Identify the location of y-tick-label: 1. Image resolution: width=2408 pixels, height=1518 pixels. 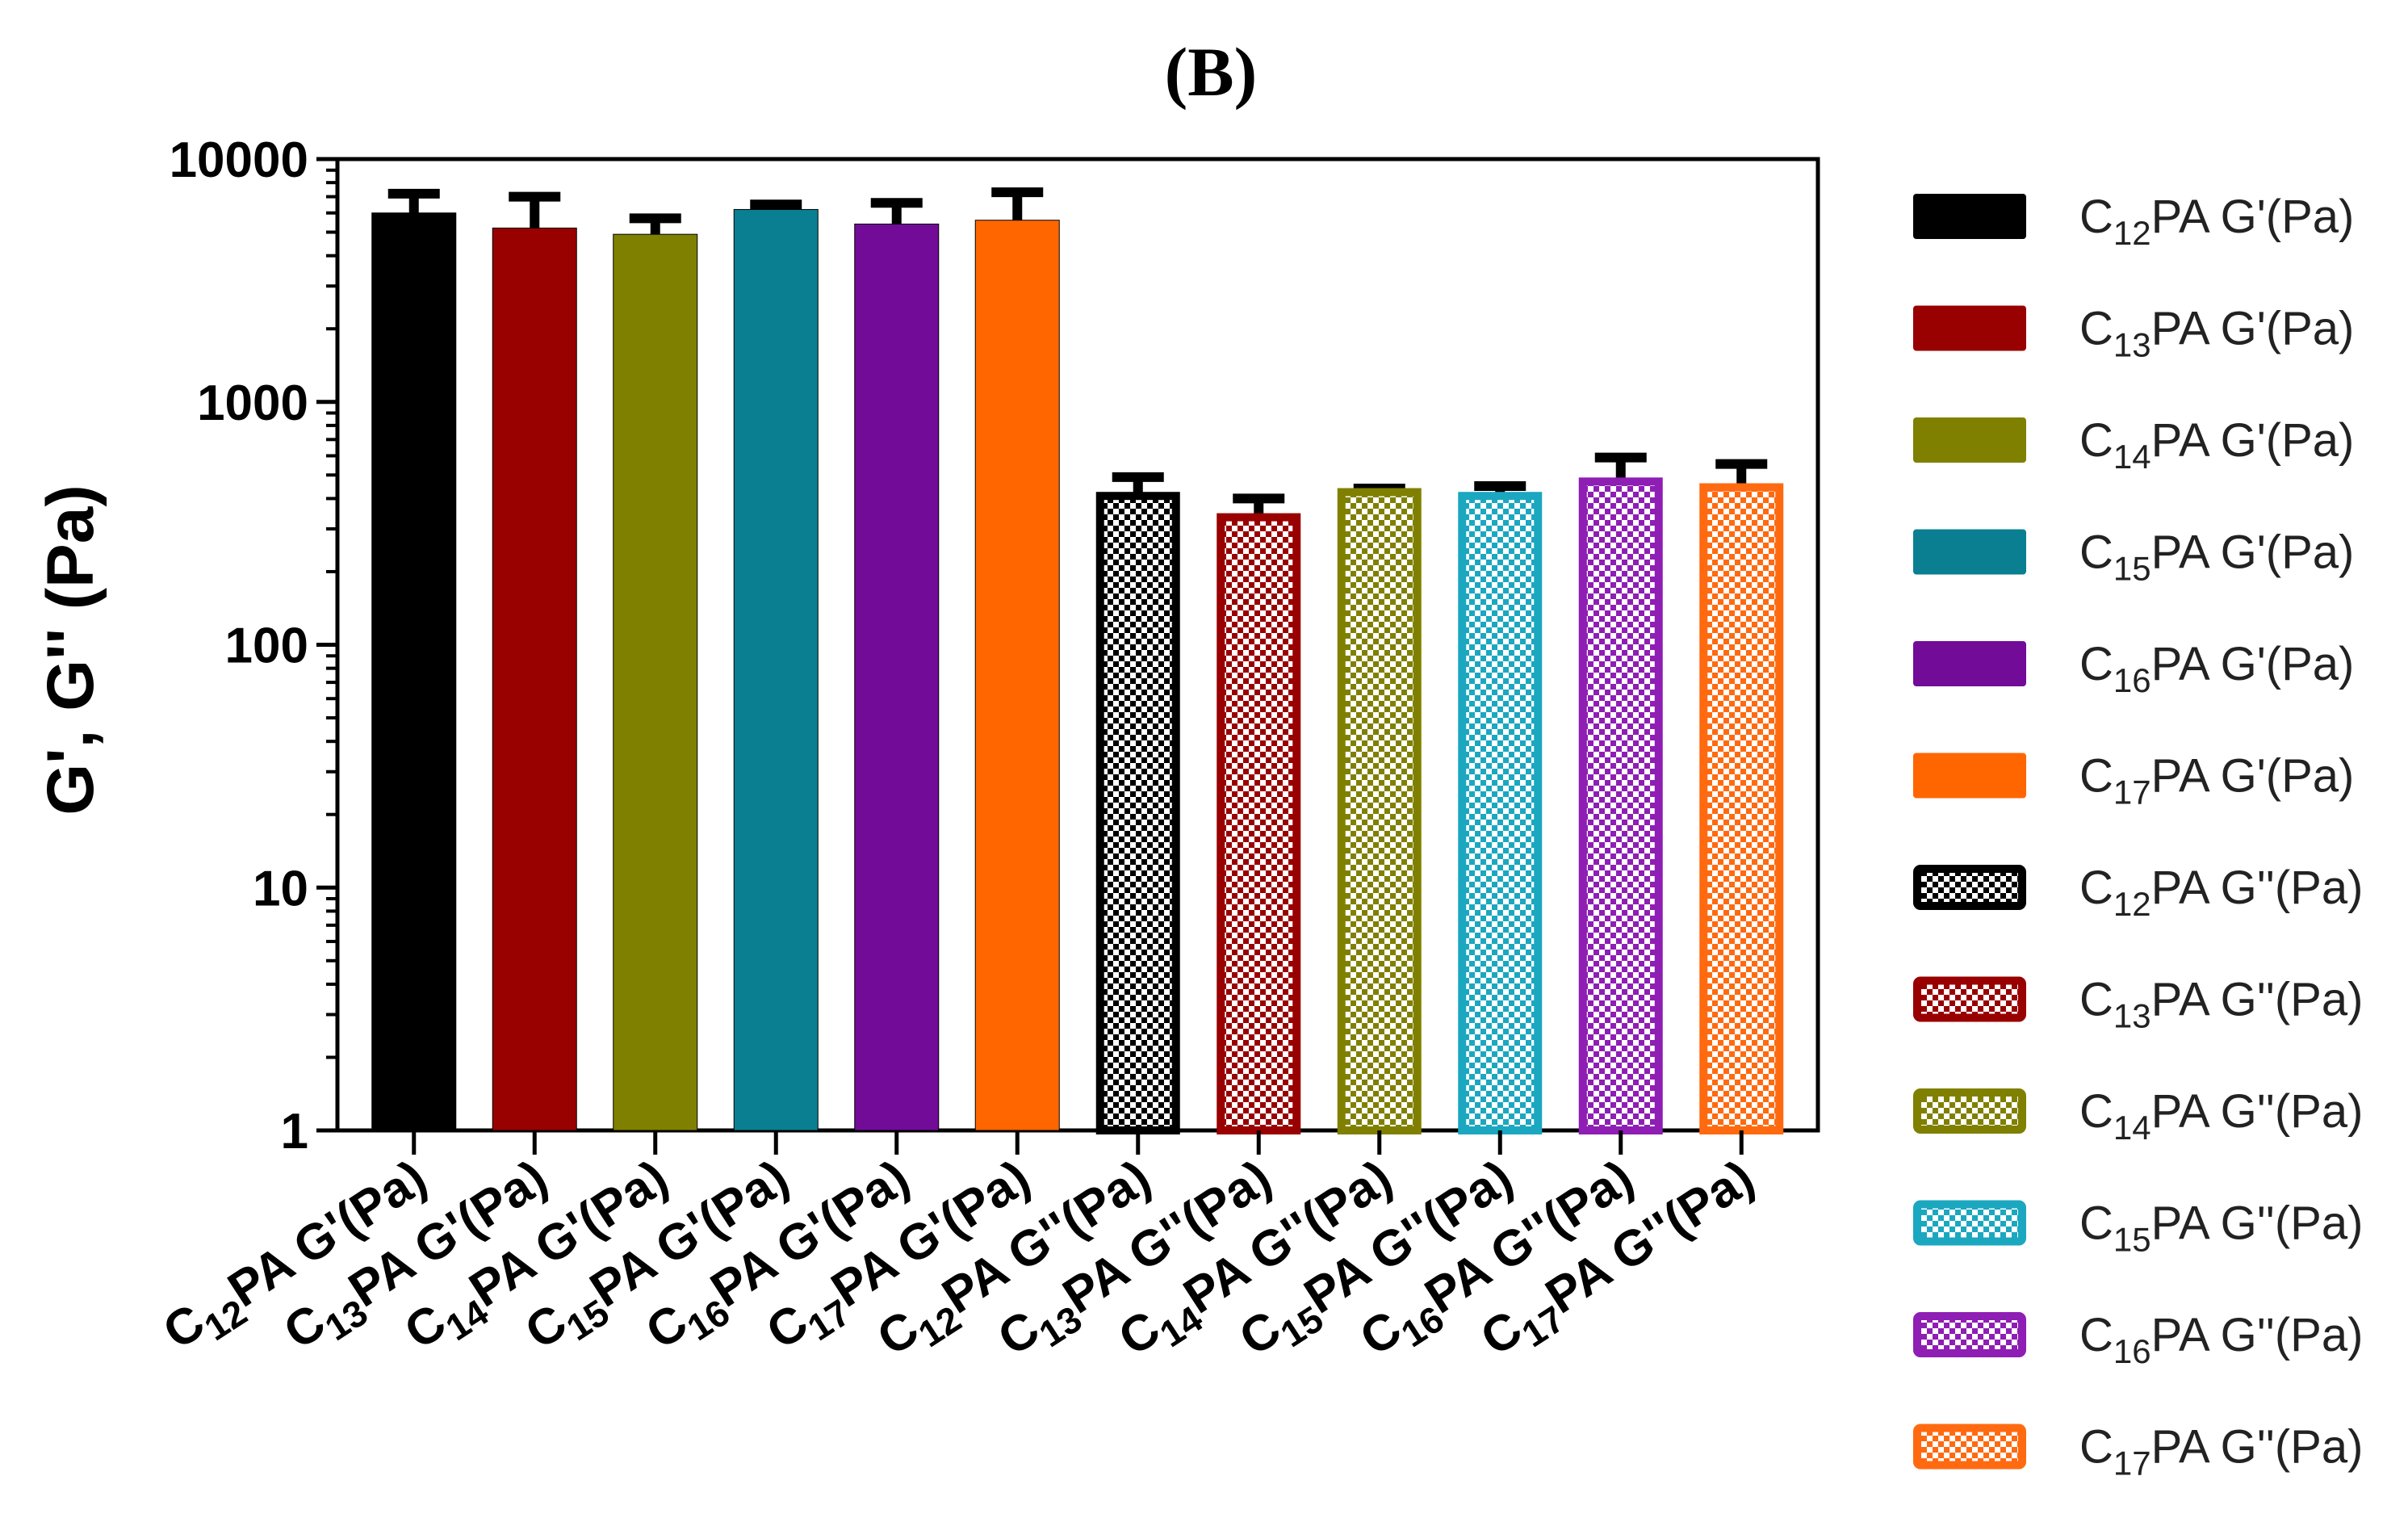
(294, 1131).